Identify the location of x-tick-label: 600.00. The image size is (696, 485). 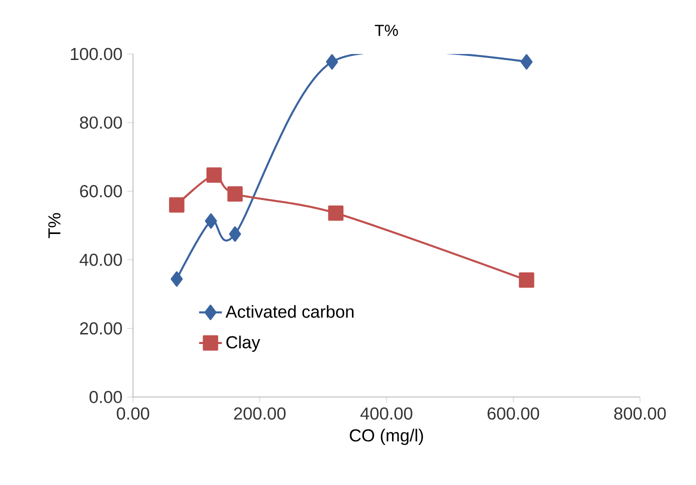
(514, 413).